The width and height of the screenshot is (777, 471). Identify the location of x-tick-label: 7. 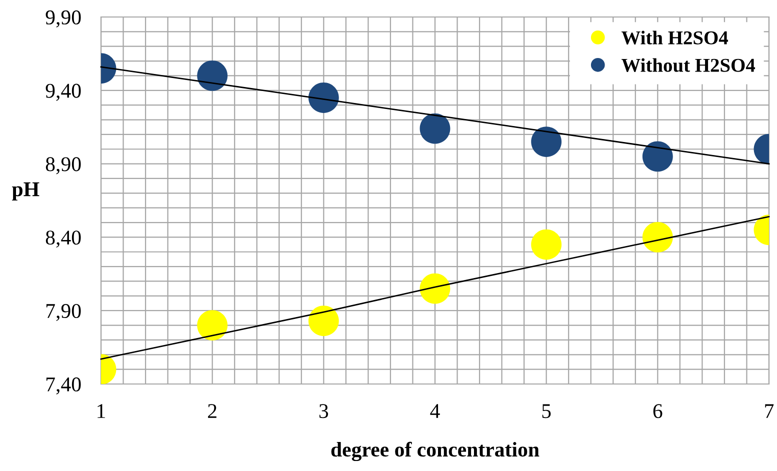
(769, 411).